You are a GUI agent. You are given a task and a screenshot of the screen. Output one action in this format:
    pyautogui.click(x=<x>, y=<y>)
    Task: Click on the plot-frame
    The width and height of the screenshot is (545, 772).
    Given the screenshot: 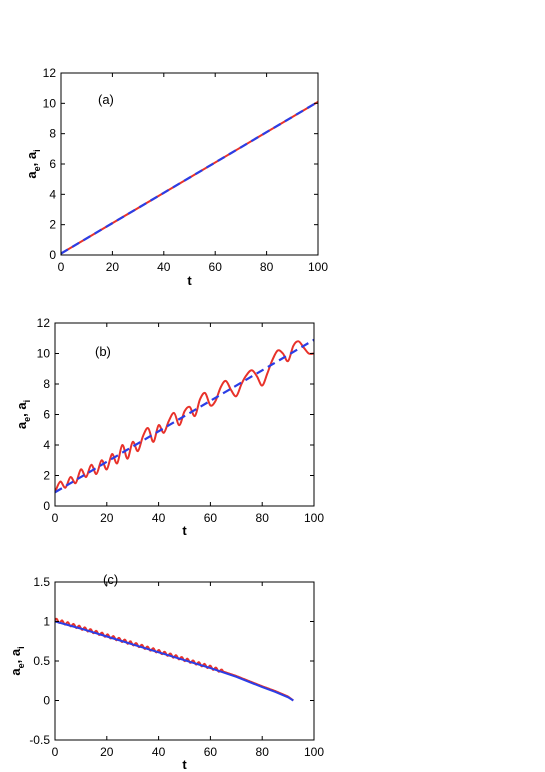 What is the action you would take?
    pyautogui.click(x=184, y=414)
    